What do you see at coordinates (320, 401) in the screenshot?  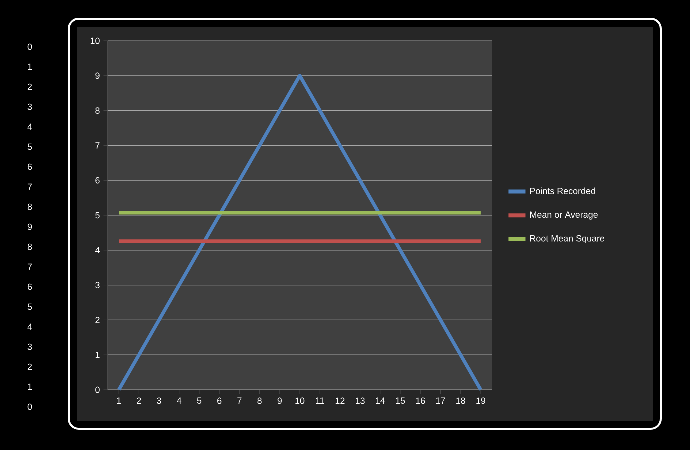 I see `x-tick-label: 11` at bounding box center [320, 401].